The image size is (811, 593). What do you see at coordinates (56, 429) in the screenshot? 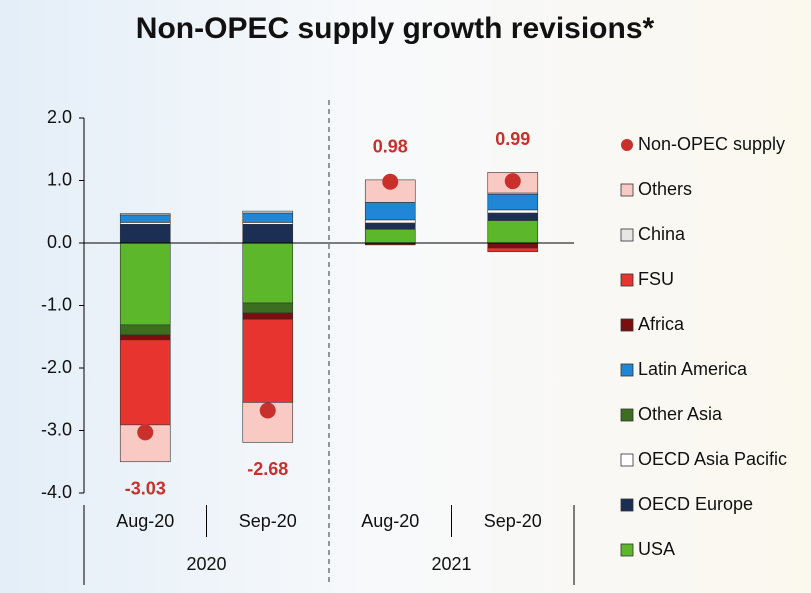
I see `y-tick-label: -3.0` at bounding box center [56, 429].